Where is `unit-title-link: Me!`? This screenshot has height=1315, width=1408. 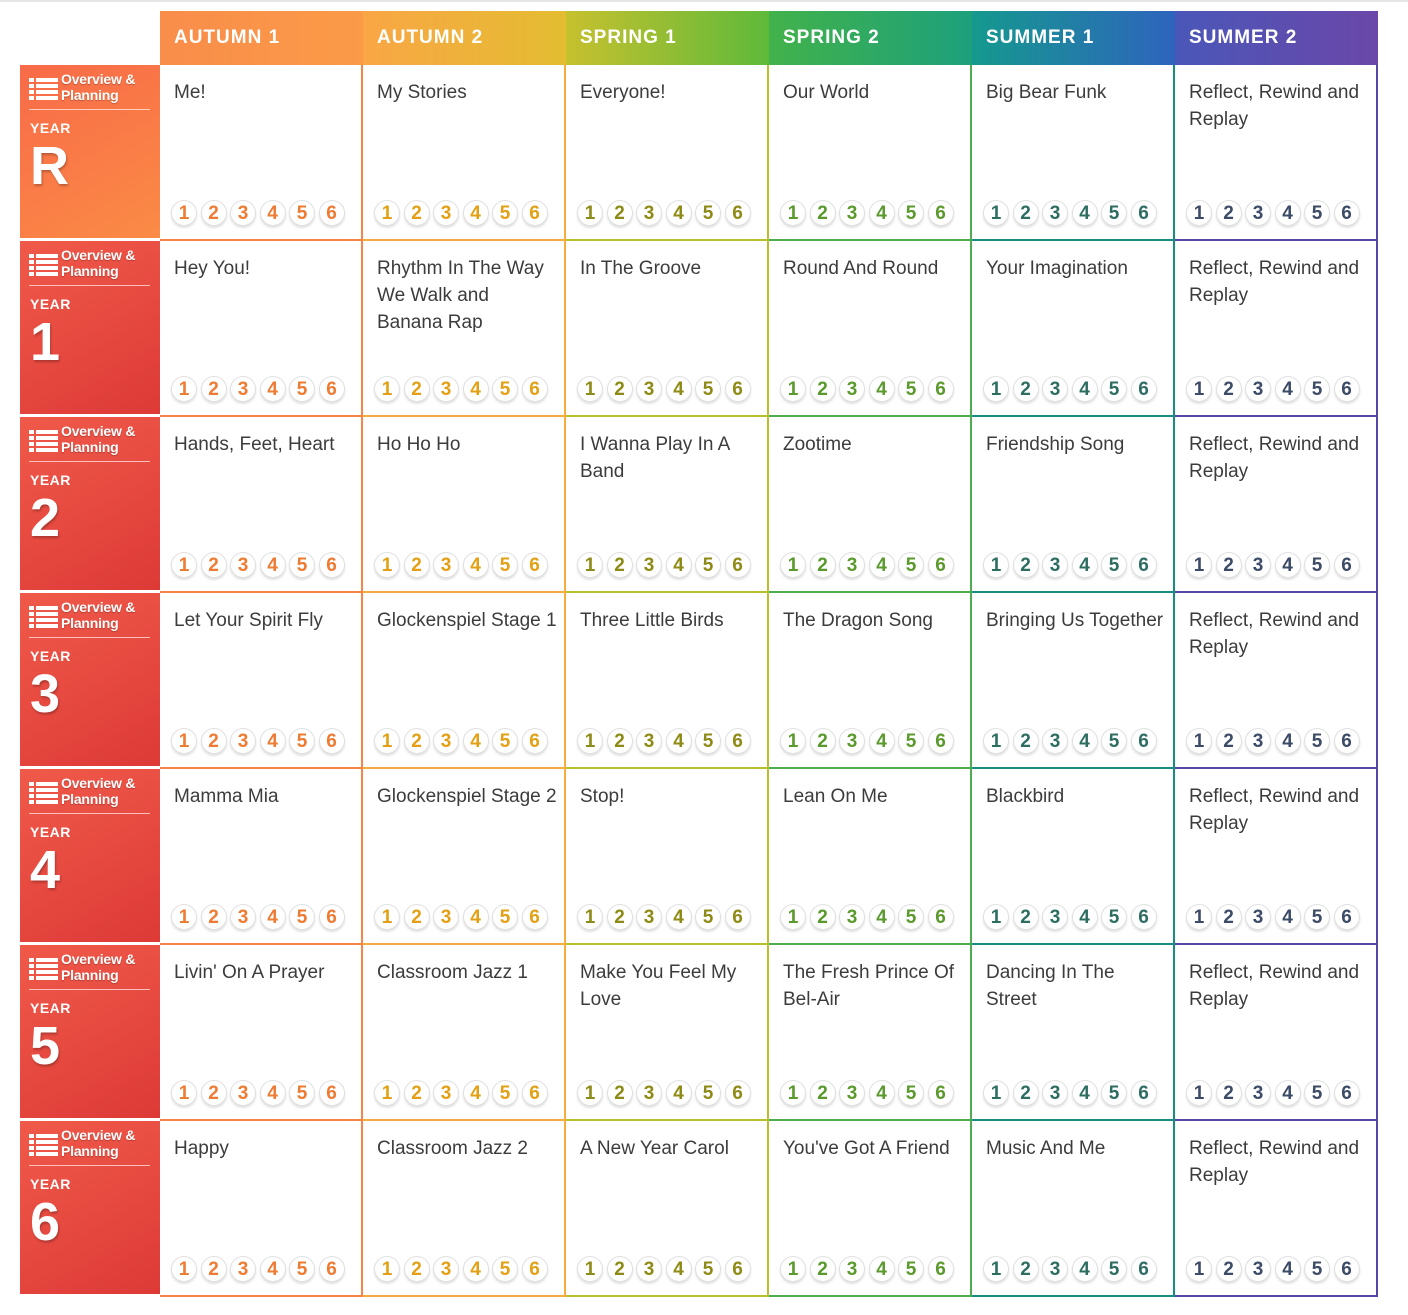 unit-title-link: Me! is located at coordinates (190, 92).